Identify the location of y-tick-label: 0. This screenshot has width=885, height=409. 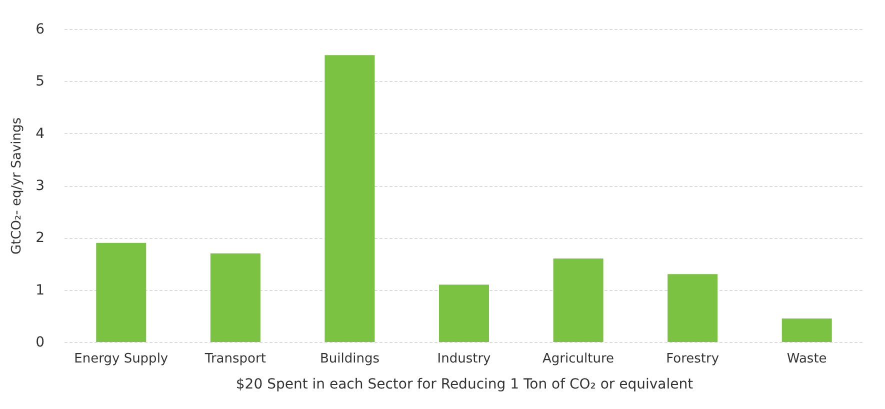
(40, 342).